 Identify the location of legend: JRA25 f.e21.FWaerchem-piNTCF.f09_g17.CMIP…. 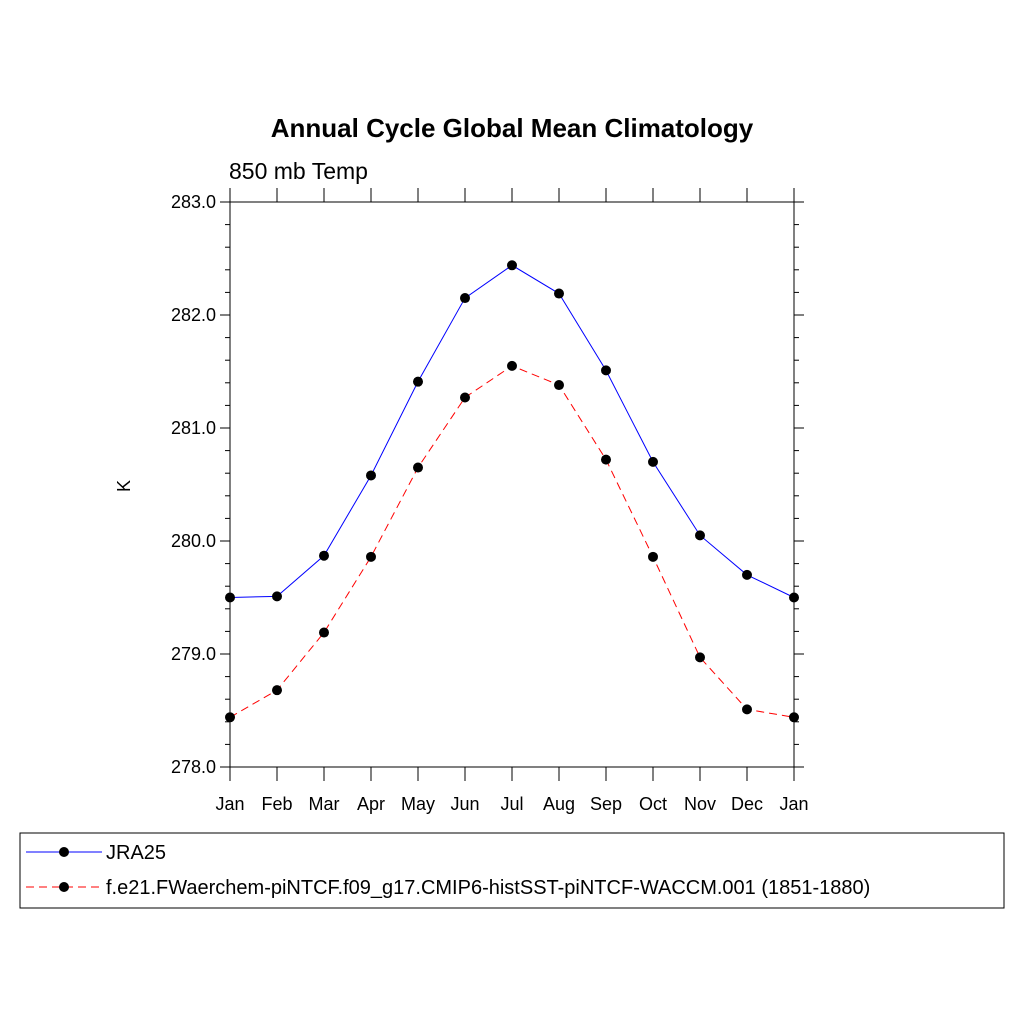
(512, 870).